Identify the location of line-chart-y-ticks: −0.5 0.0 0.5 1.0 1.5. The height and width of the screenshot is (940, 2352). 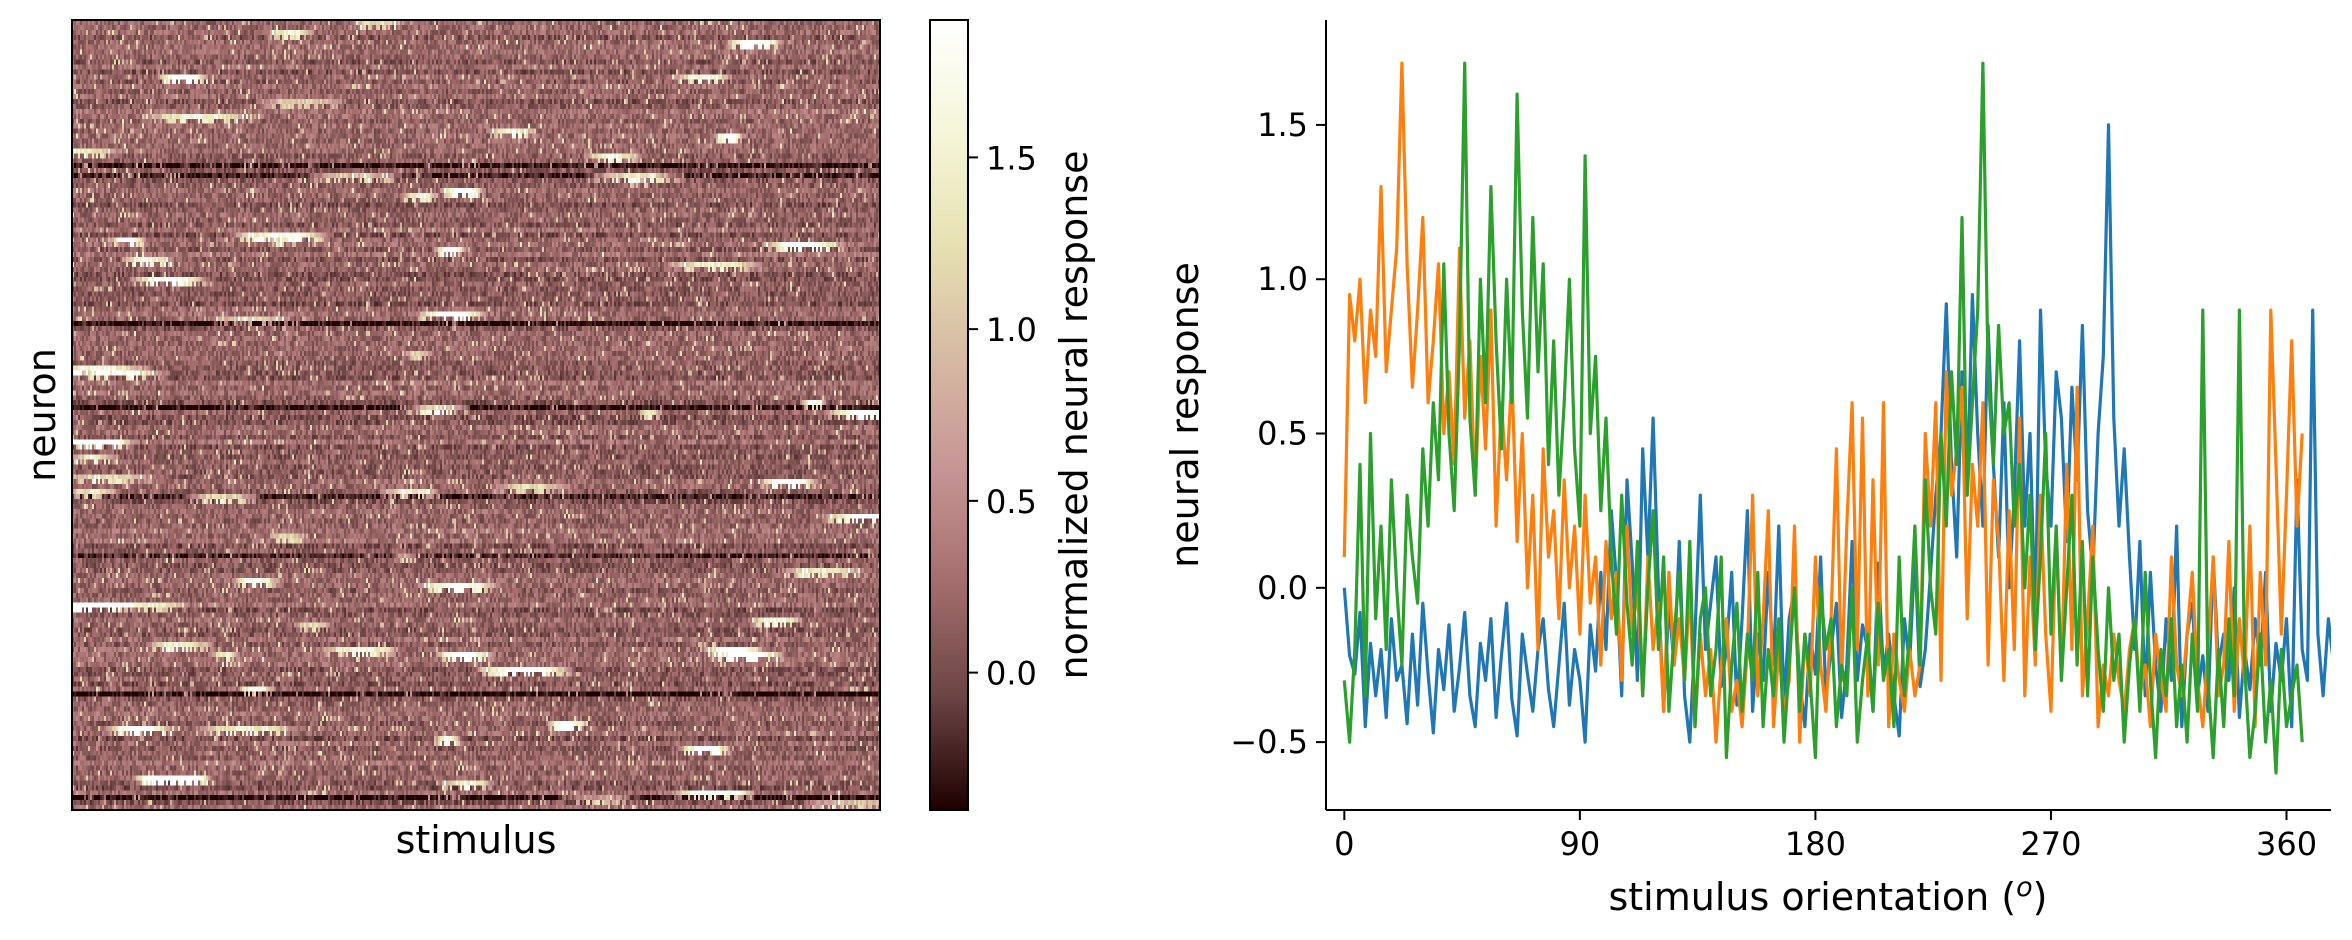
(1278, 433).